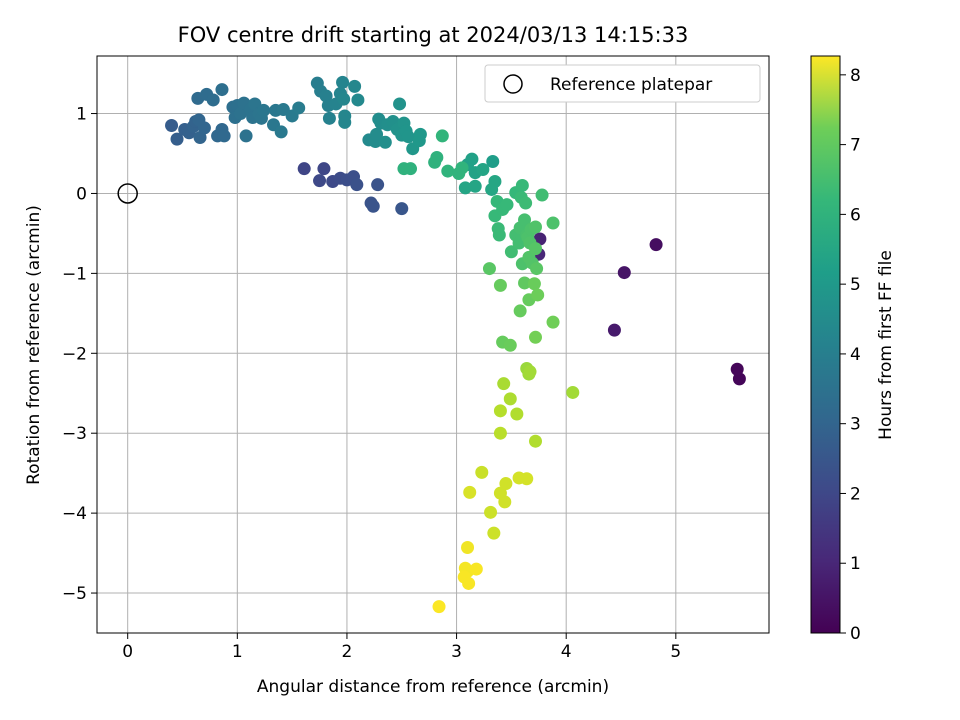 The width and height of the screenshot is (960, 720). Describe the element at coordinates (855, 76) in the screenshot. I see `colorbar-tick-label: 8` at that location.